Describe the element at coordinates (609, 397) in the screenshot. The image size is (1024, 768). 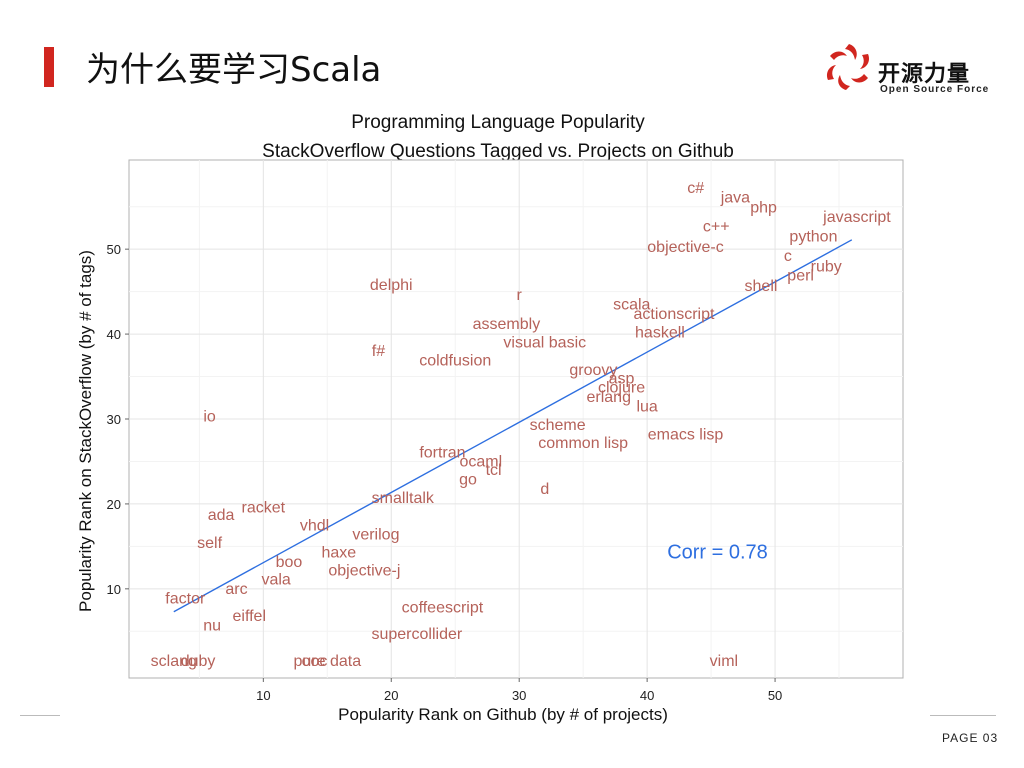
I see `point-label: erlang` at that location.